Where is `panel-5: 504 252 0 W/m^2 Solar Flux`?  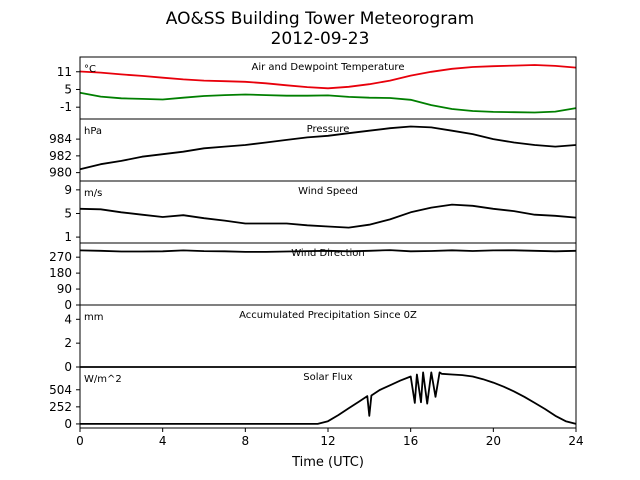 panel-5: 504 252 0 W/m^2 Solar Flux is located at coordinates (313, 398).